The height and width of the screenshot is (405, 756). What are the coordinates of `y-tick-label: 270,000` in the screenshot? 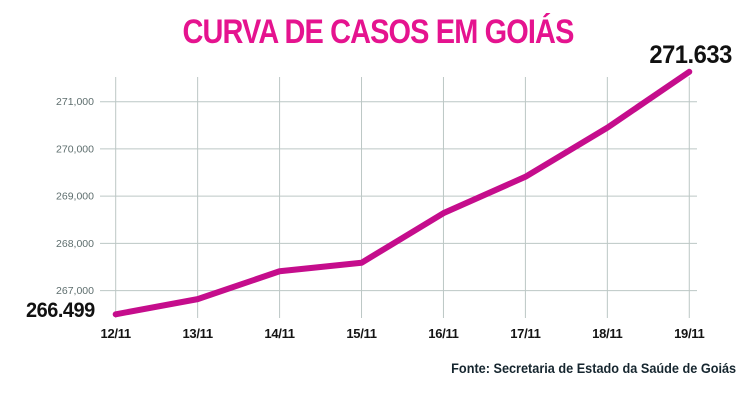 It's located at (75, 149).